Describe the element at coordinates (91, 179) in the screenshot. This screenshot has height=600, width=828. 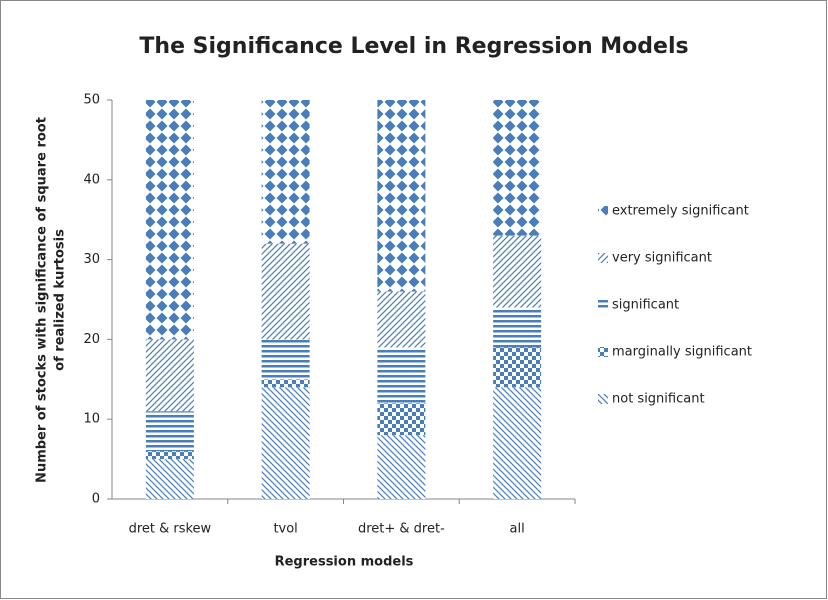
I see `y-tick-label: 40` at that location.